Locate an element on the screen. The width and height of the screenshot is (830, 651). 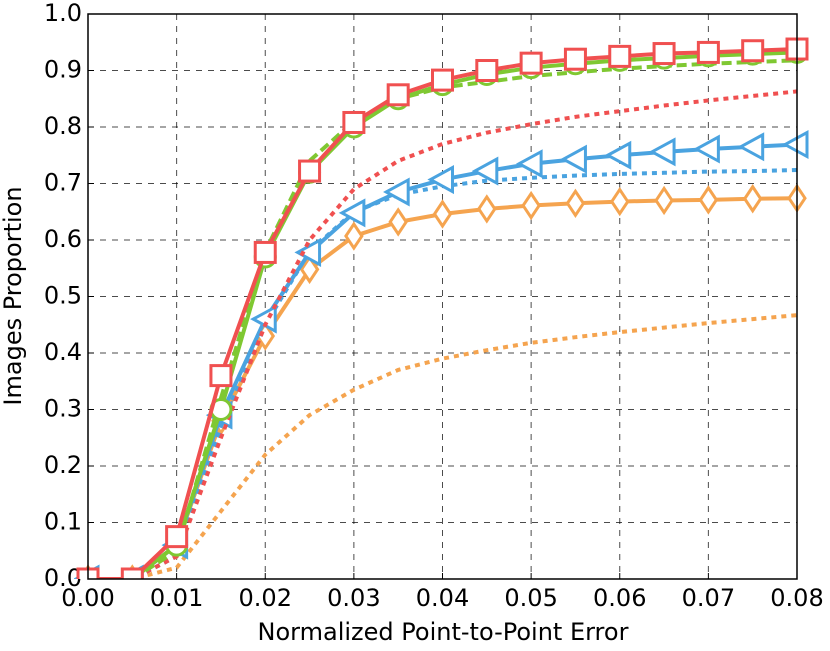
x-tick-label: 0.00 is located at coordinates (87, 598).